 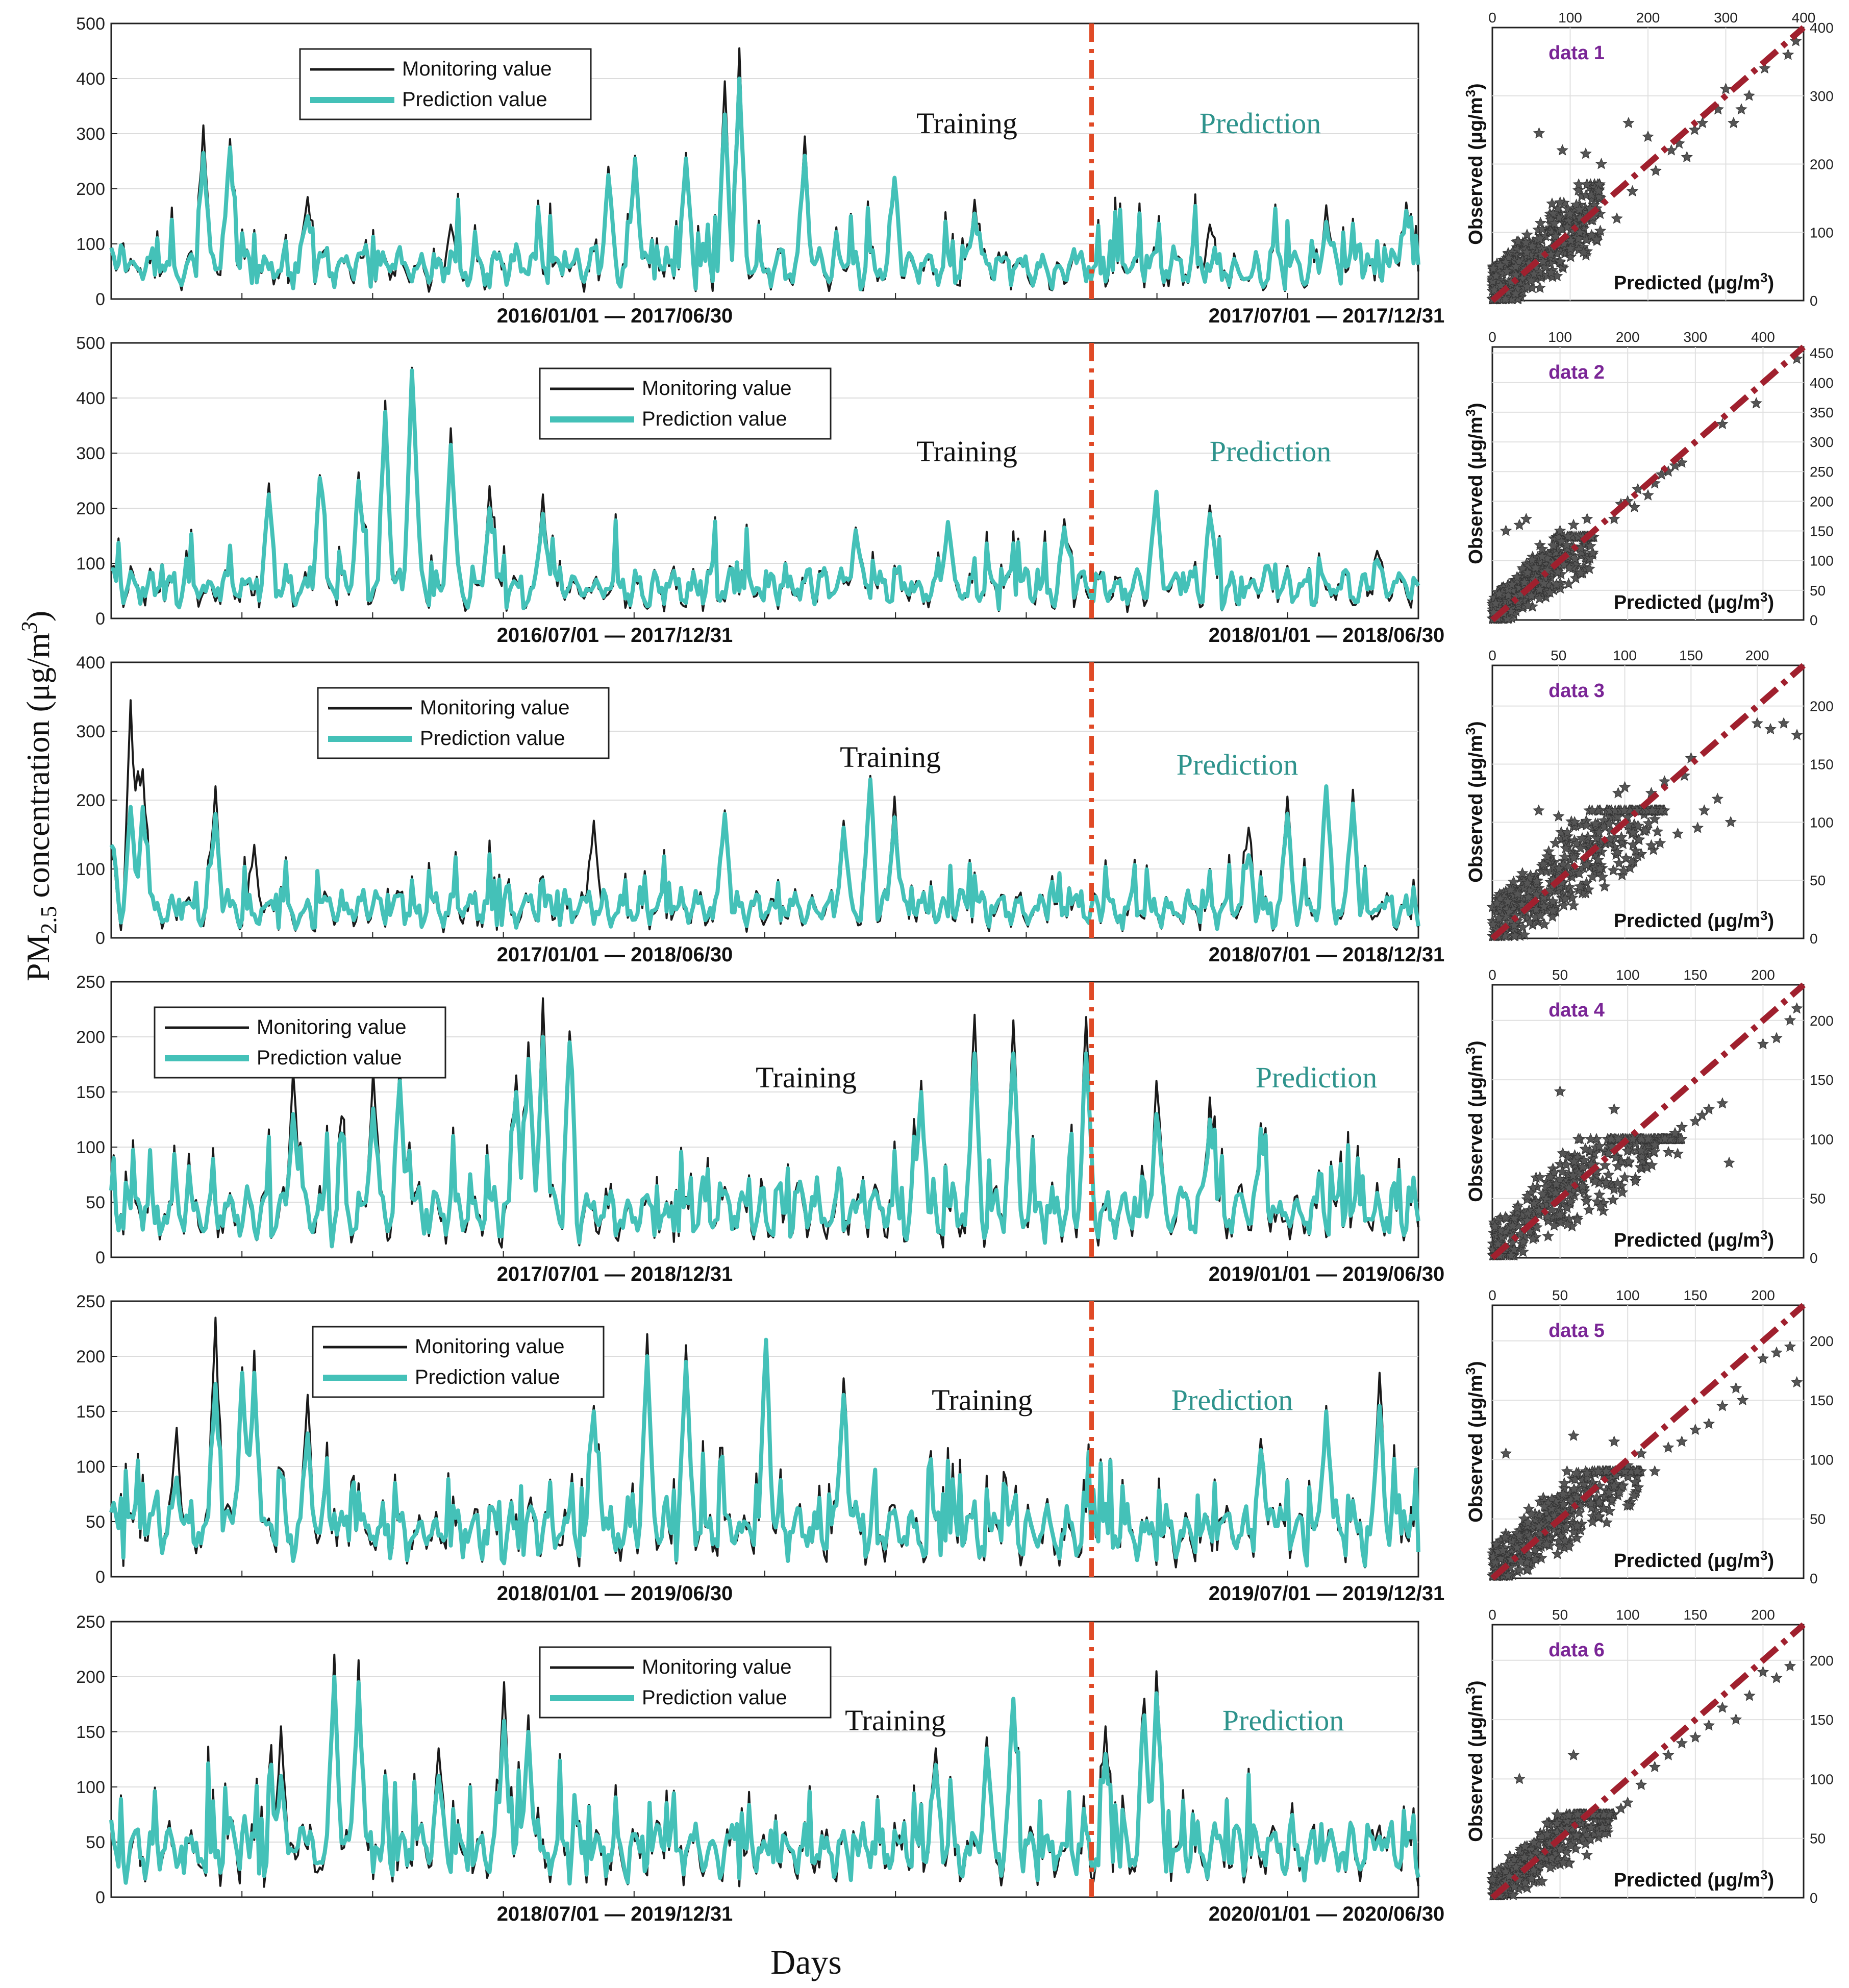 I want to click on scatter-x-tick-label: 150, so click(x=1691, y=655).